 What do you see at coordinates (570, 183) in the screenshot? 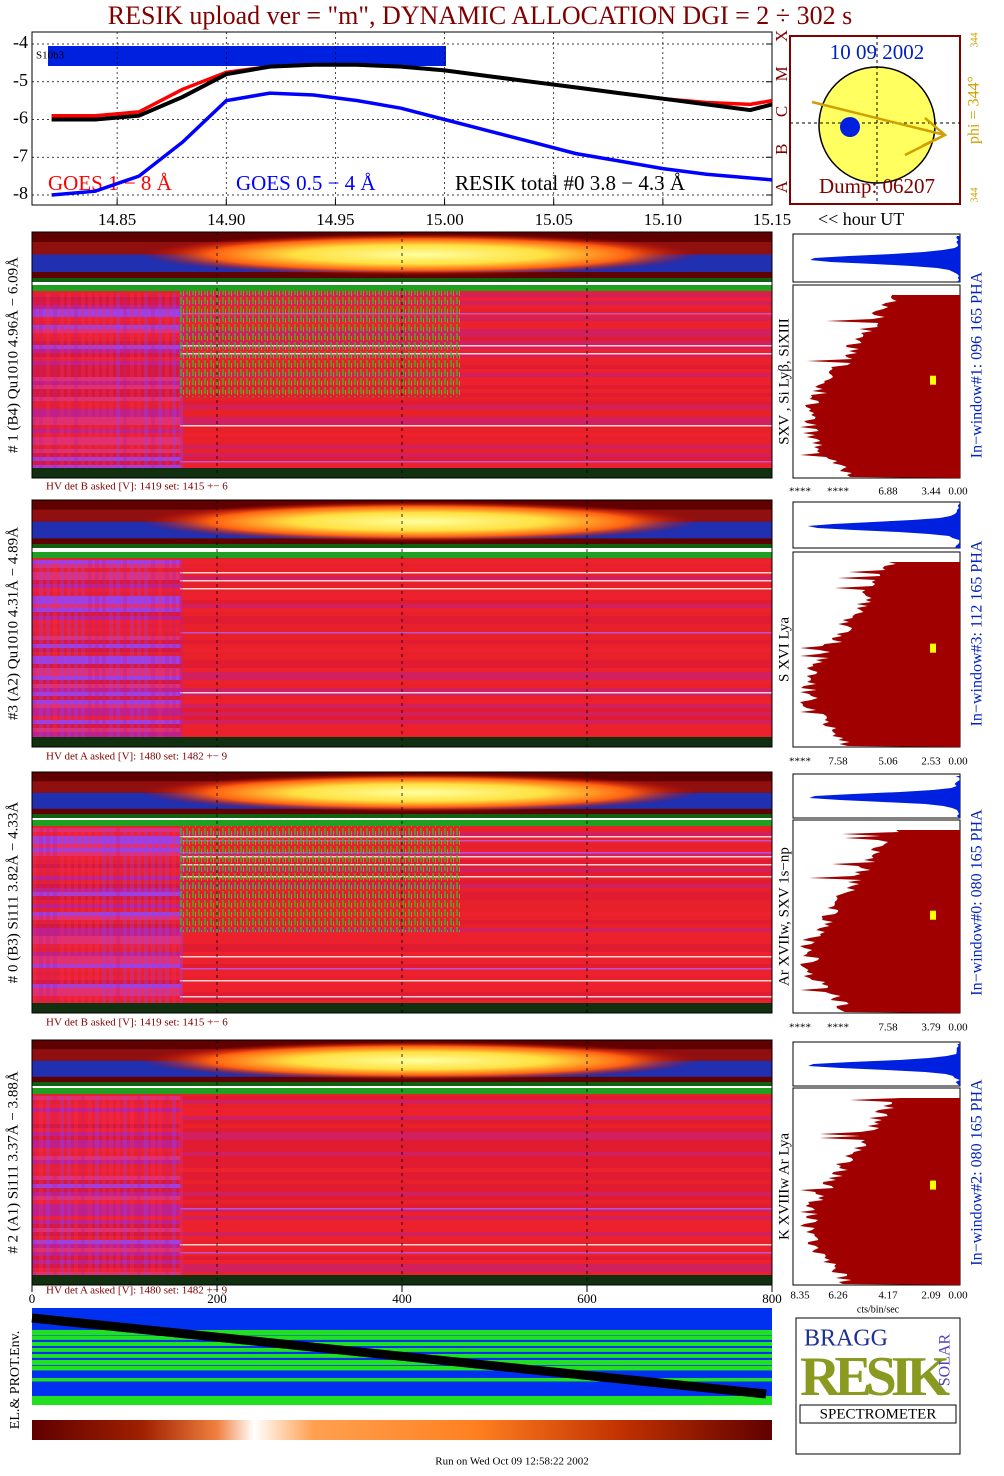
I see `legend-entry: RESIK total #0 3.8 − 4.3 Å` at bounding box center [570, 183].